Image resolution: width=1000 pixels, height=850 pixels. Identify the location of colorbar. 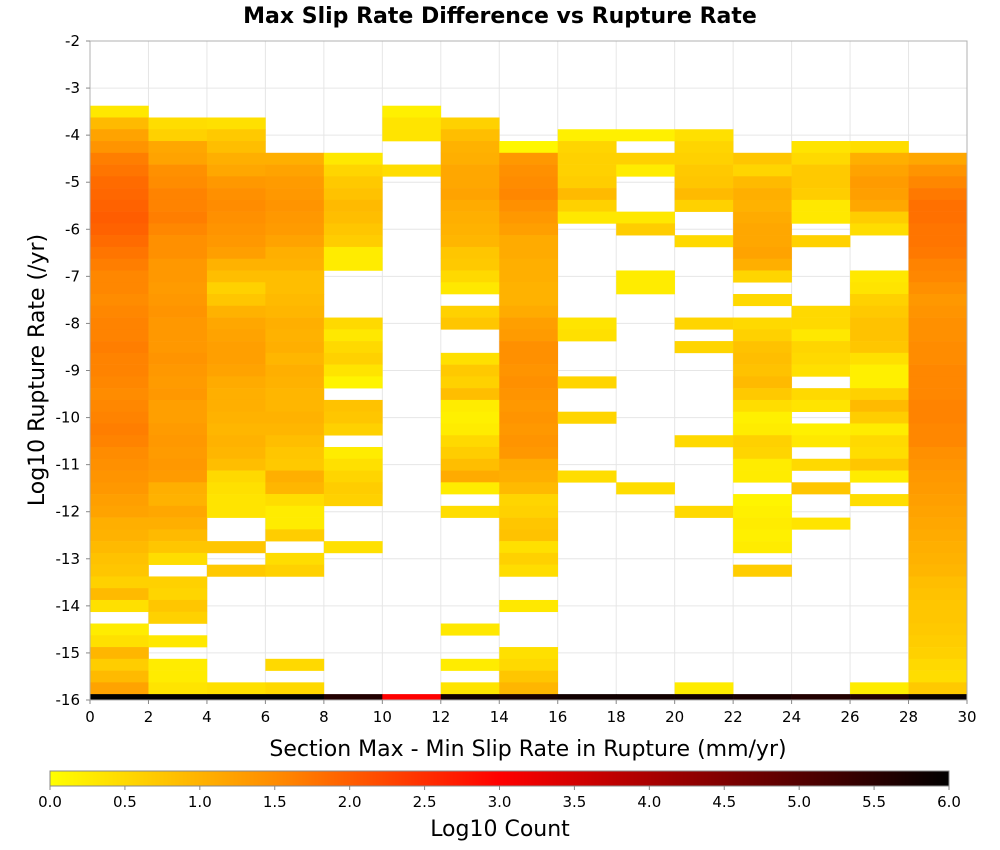
(499, 778).